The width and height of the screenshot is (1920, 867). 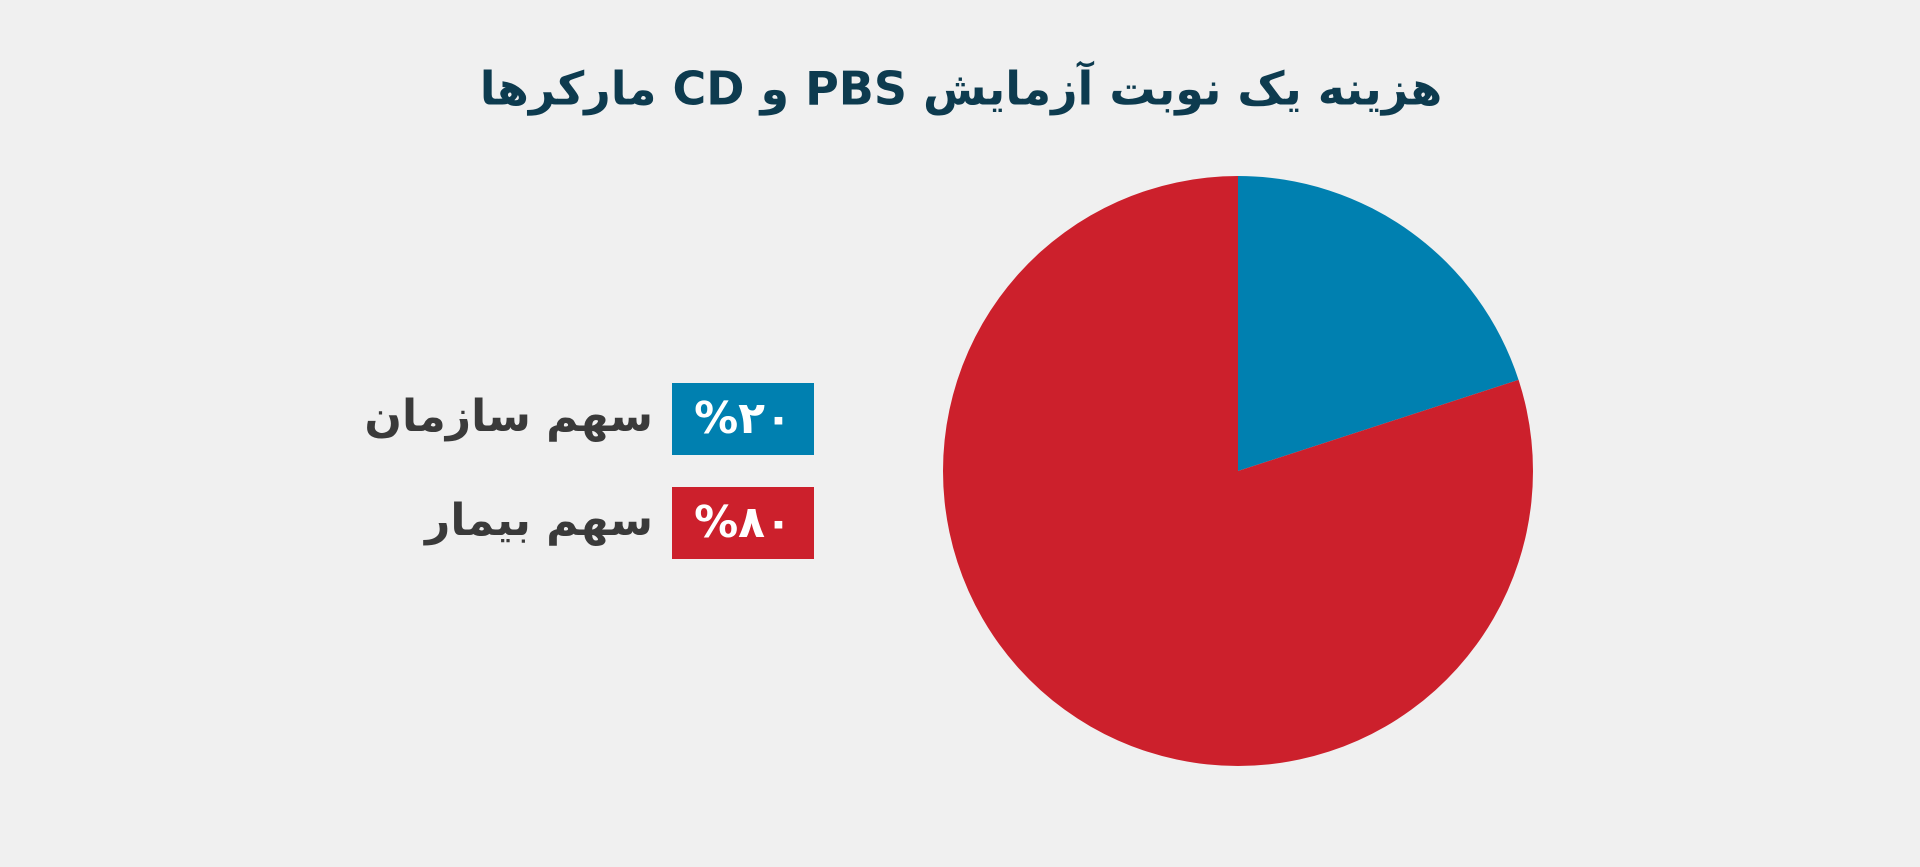 What do you see at coordinates (508, 416) in the screenshot?
I see `legend-label: سهم سازمان` at bounding box center [508, 416].